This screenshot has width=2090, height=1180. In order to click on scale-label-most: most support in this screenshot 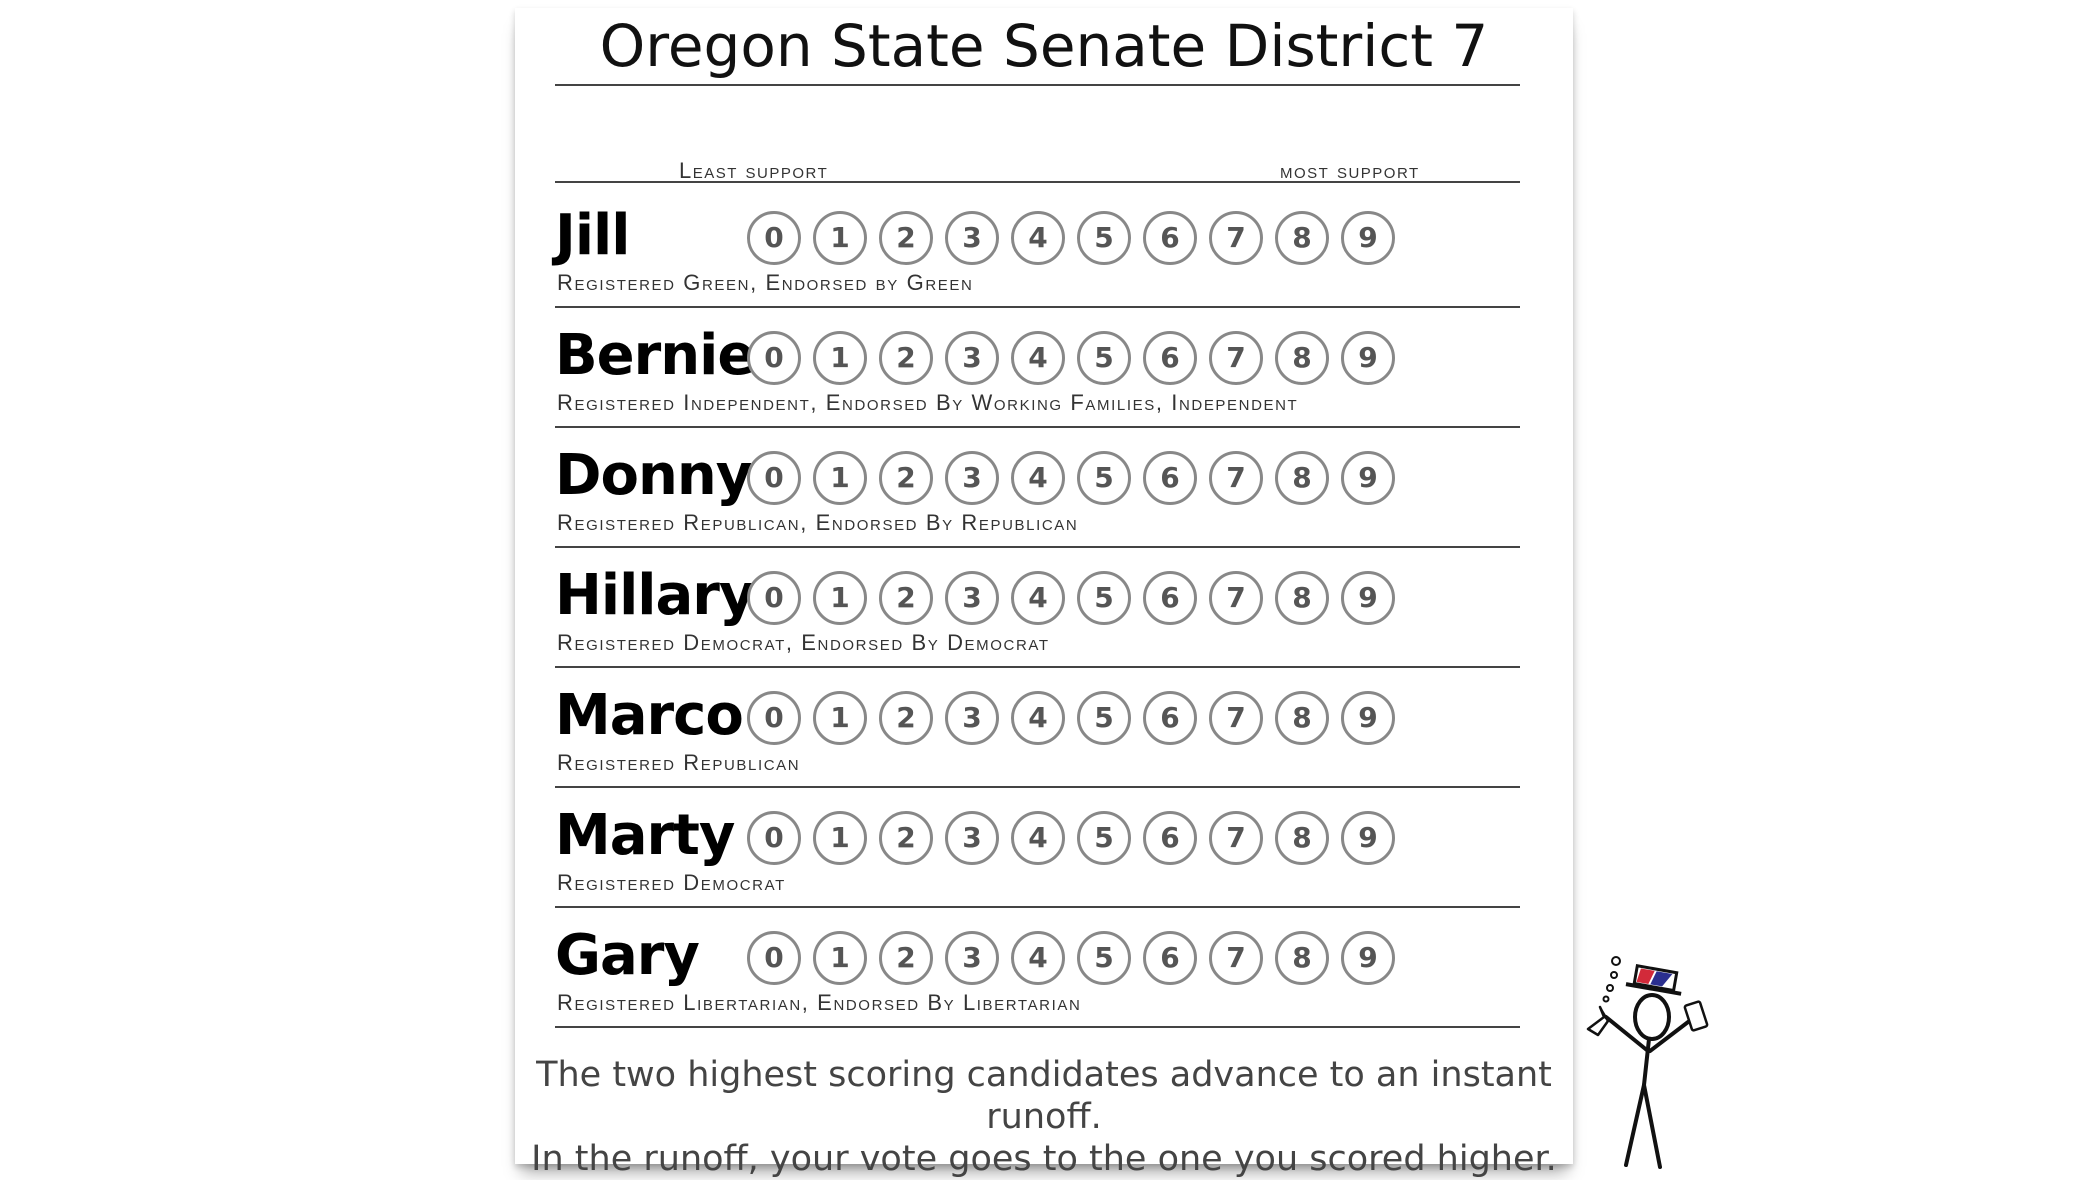, I will do `click(1350, 170)`.